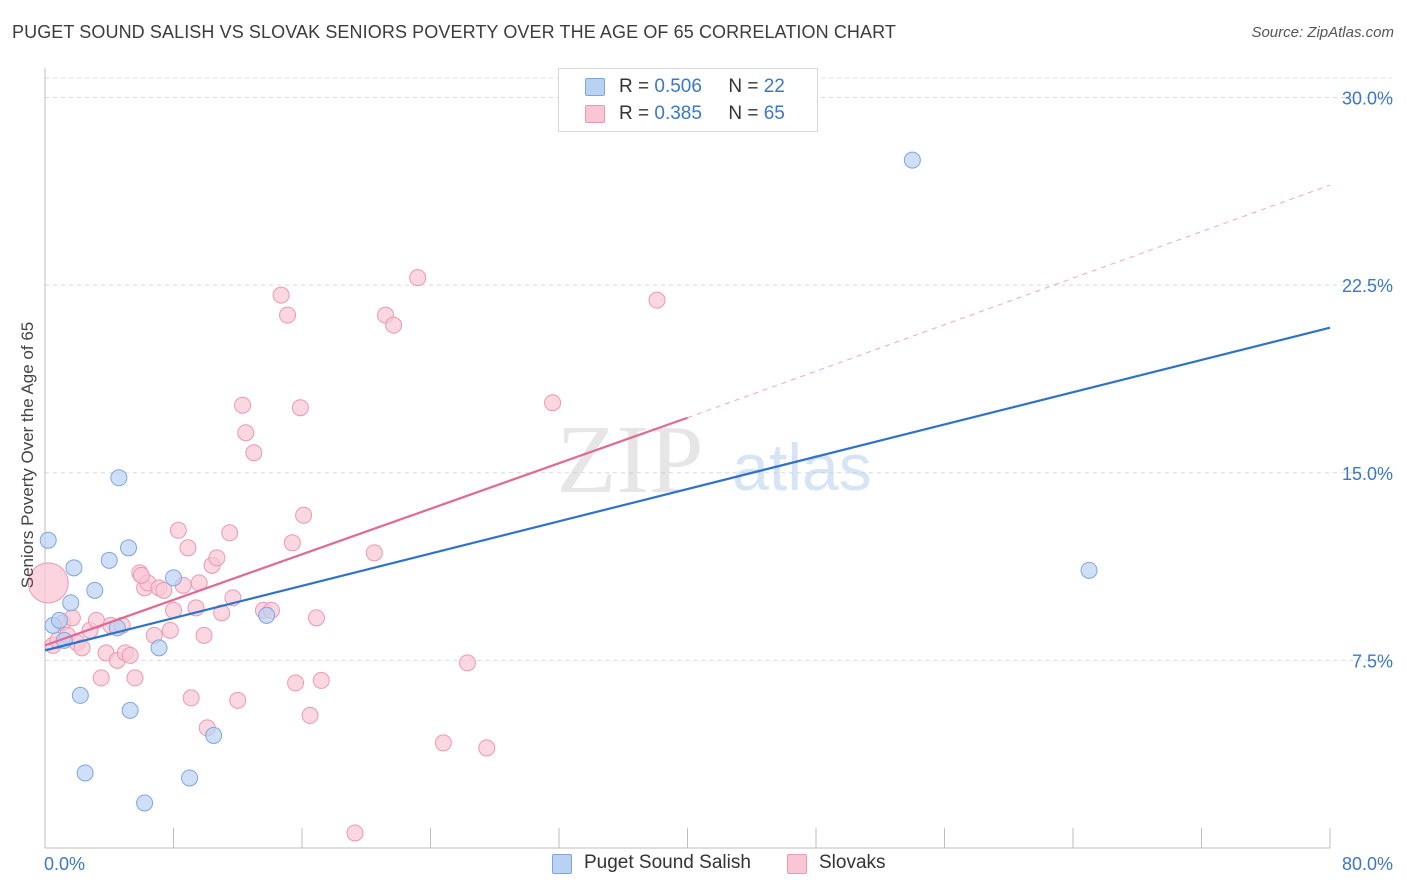 This screenshot has height=892, width=1406. What do you see at coordinates (1367, 474) in the screenshot?
I see `y-tick-label: 15.0%` at bounding box center [1367, 474].